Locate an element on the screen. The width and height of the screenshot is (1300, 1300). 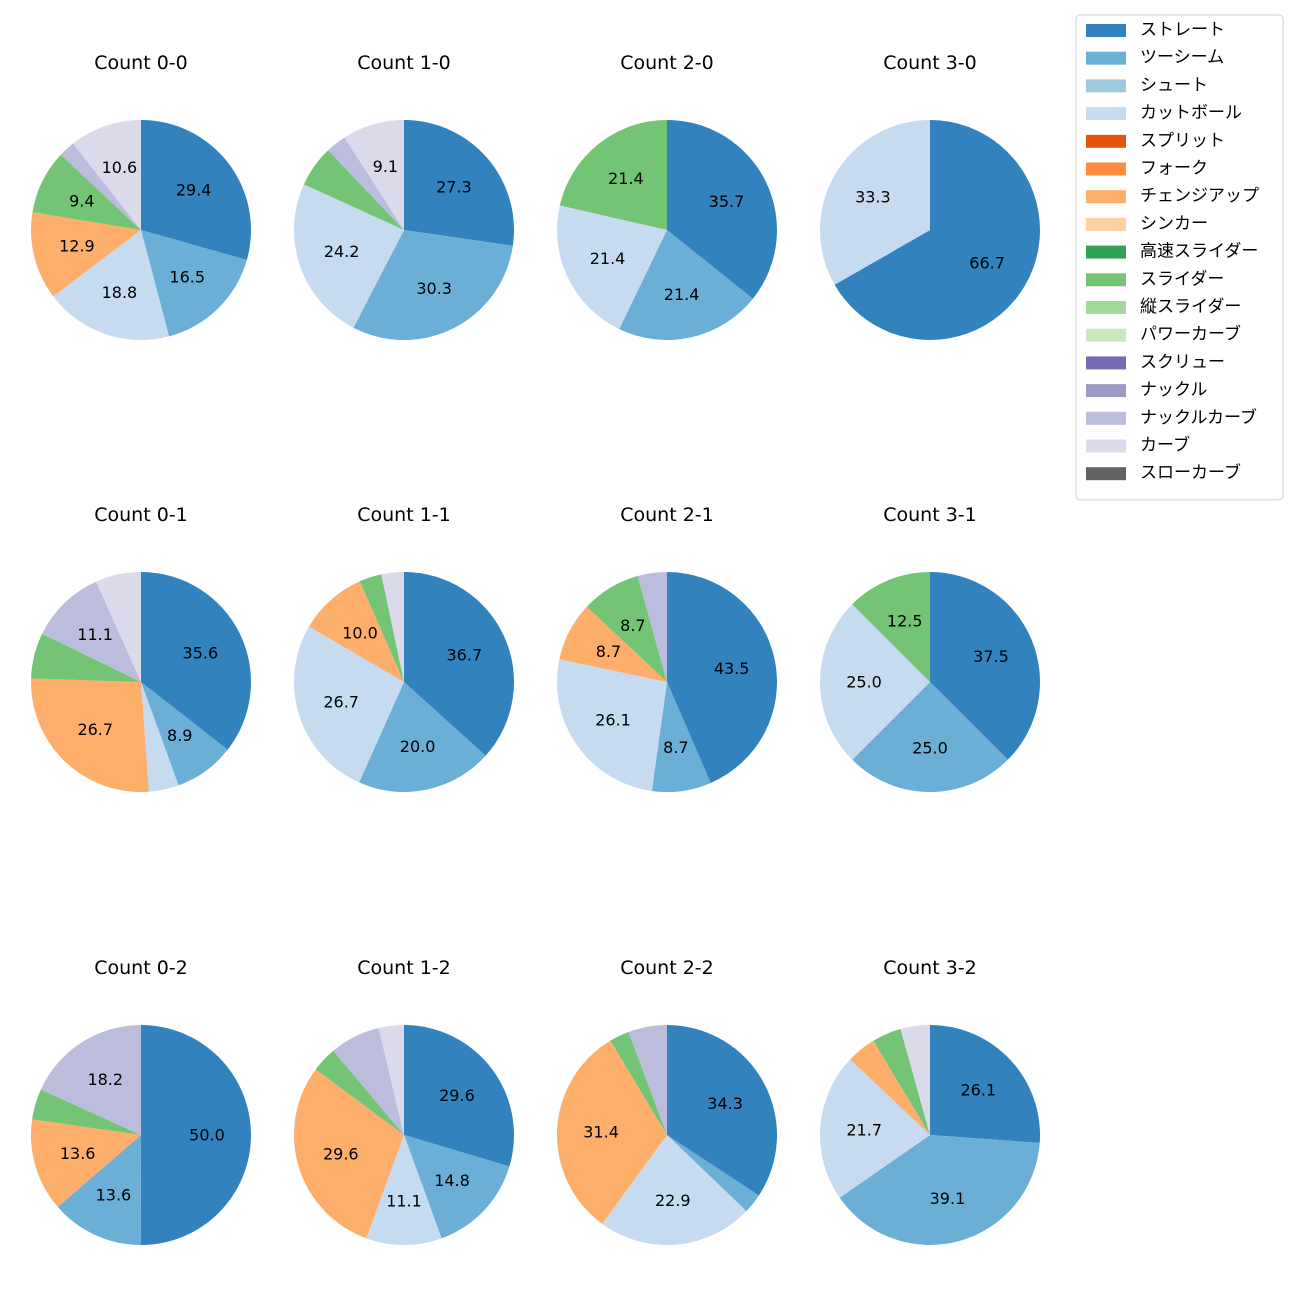
slice-label: 39.1 is located at coordinates (948, 1198).